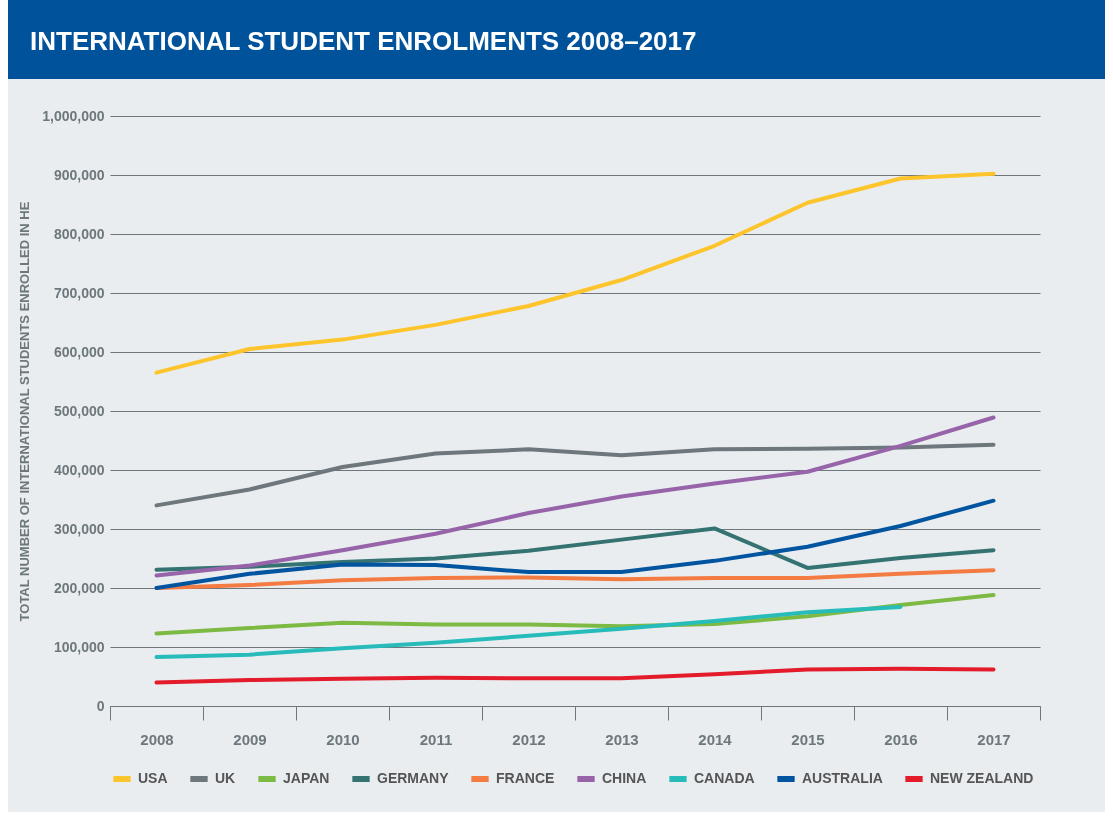  I want to click on legend-label: CANADA, so click(724, 778).